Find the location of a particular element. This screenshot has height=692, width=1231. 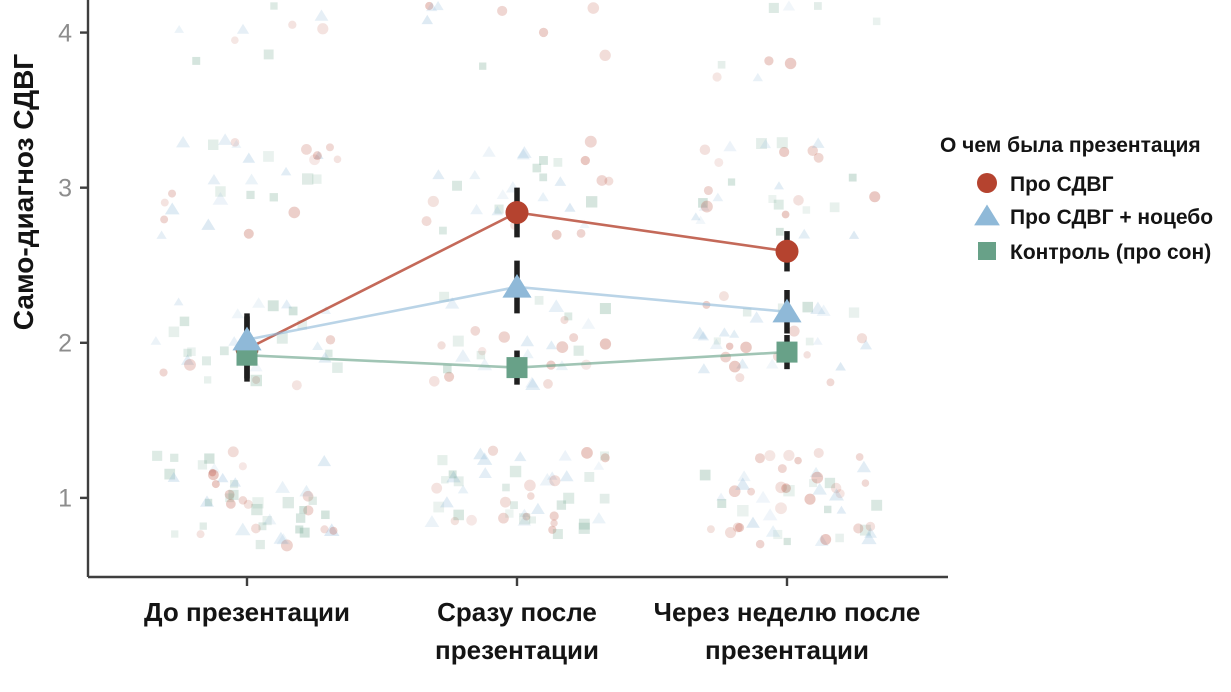

mean-marker-s2-t1 is located at coordinates (247, 338).